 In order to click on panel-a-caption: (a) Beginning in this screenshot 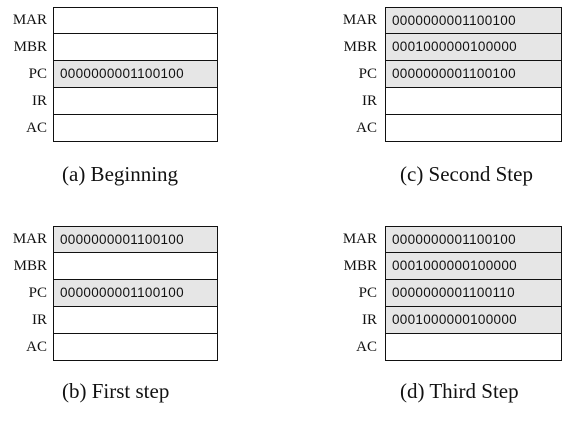, I will do `click(120, 174)`.